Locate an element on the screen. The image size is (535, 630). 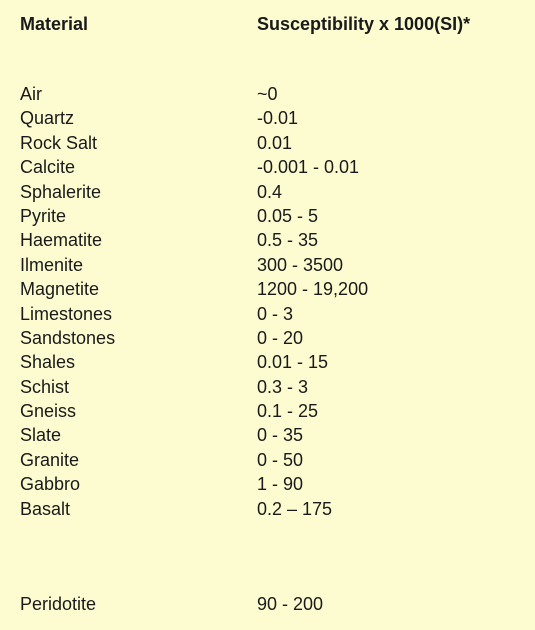
material-name: Quartz is located at coordinates (47, 118).